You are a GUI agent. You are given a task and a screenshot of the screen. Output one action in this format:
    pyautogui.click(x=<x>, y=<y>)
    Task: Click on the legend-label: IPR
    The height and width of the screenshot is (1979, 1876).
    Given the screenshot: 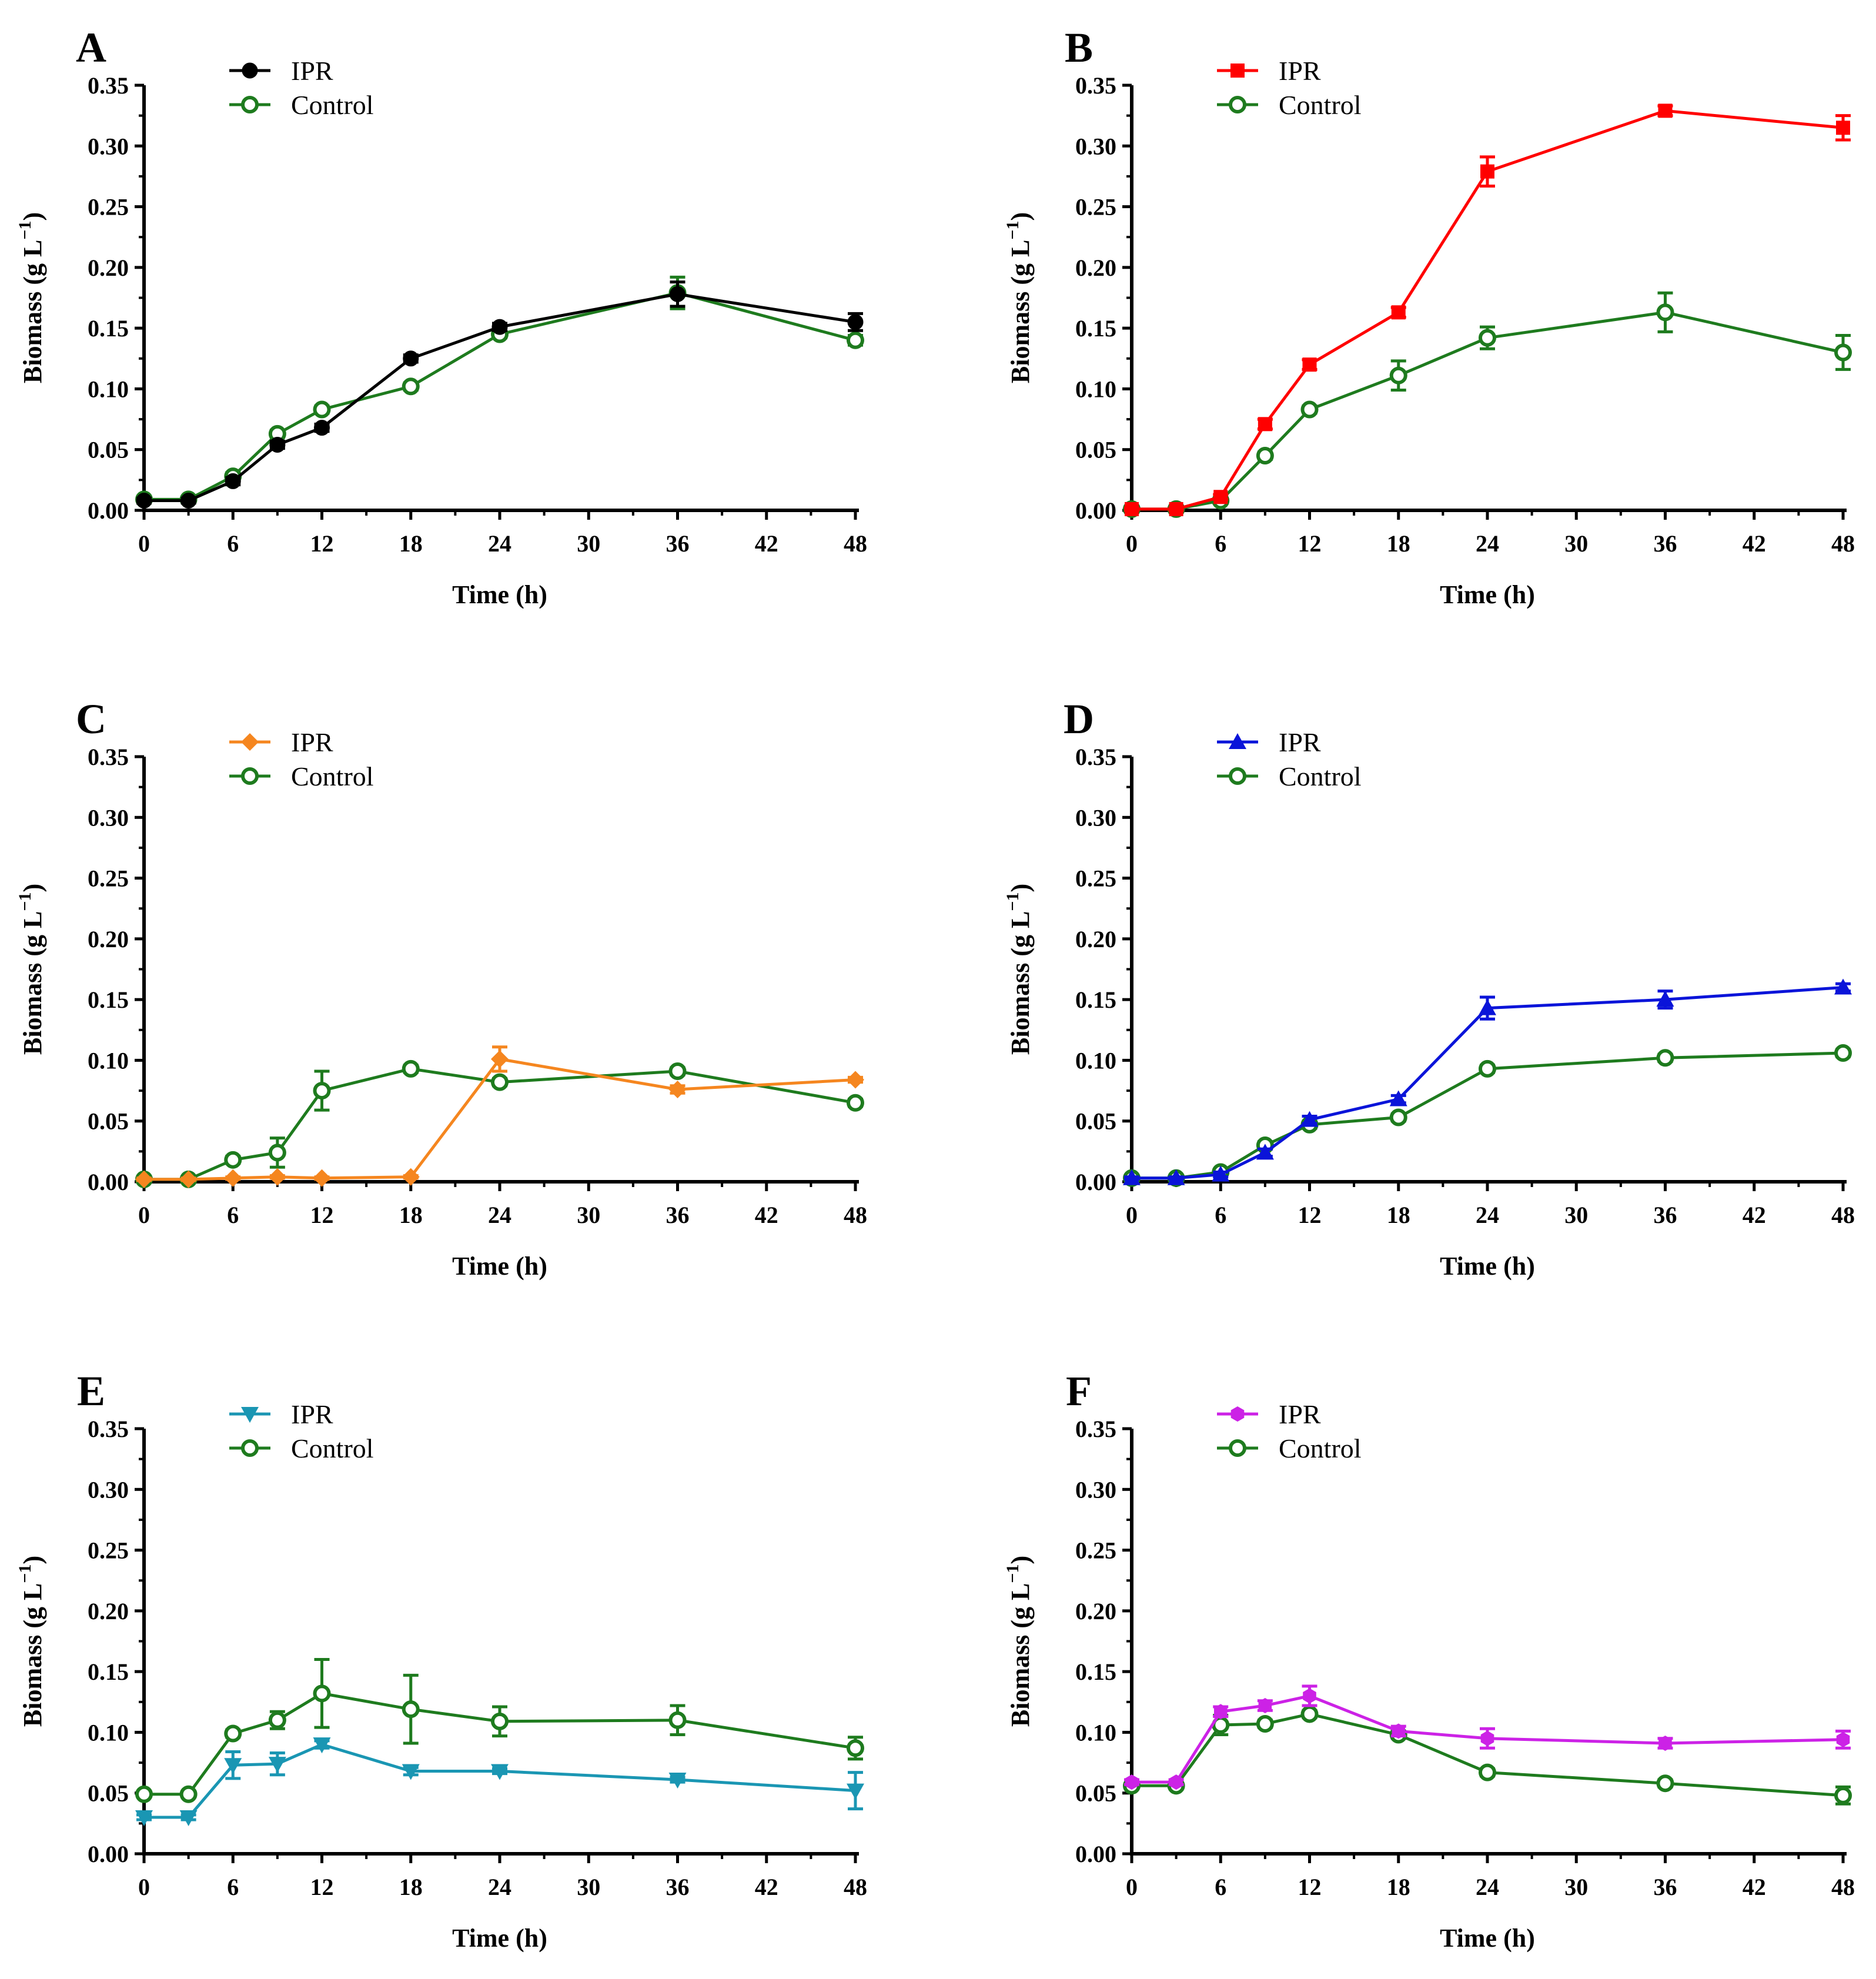 What is the action you would take?
    pyautogui.click(x=1300, y=742)
    